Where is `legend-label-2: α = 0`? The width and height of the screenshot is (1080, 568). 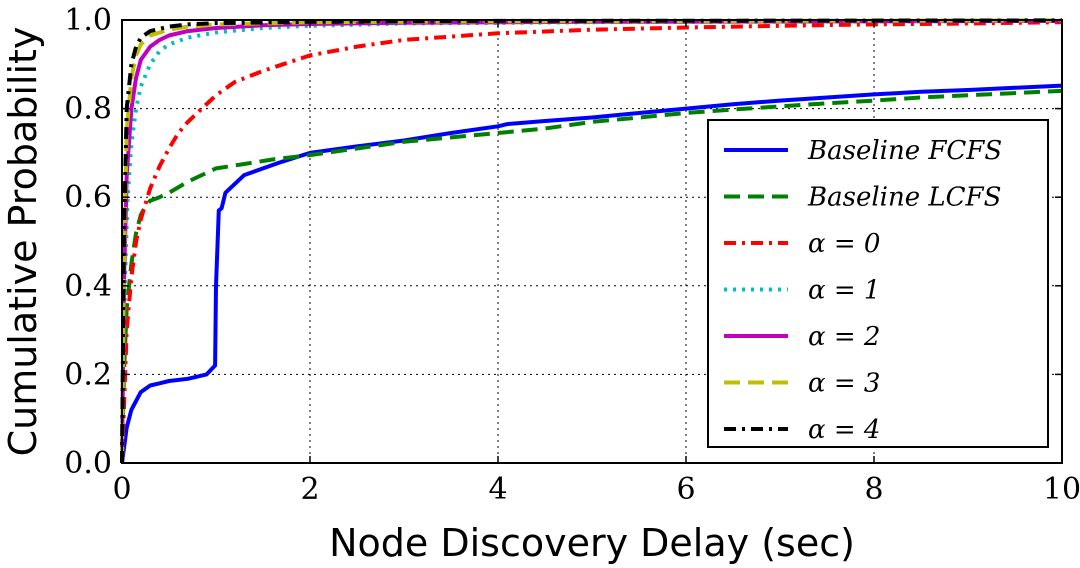 legend-label-2: α = 0 is located at coordinates (844, 244).